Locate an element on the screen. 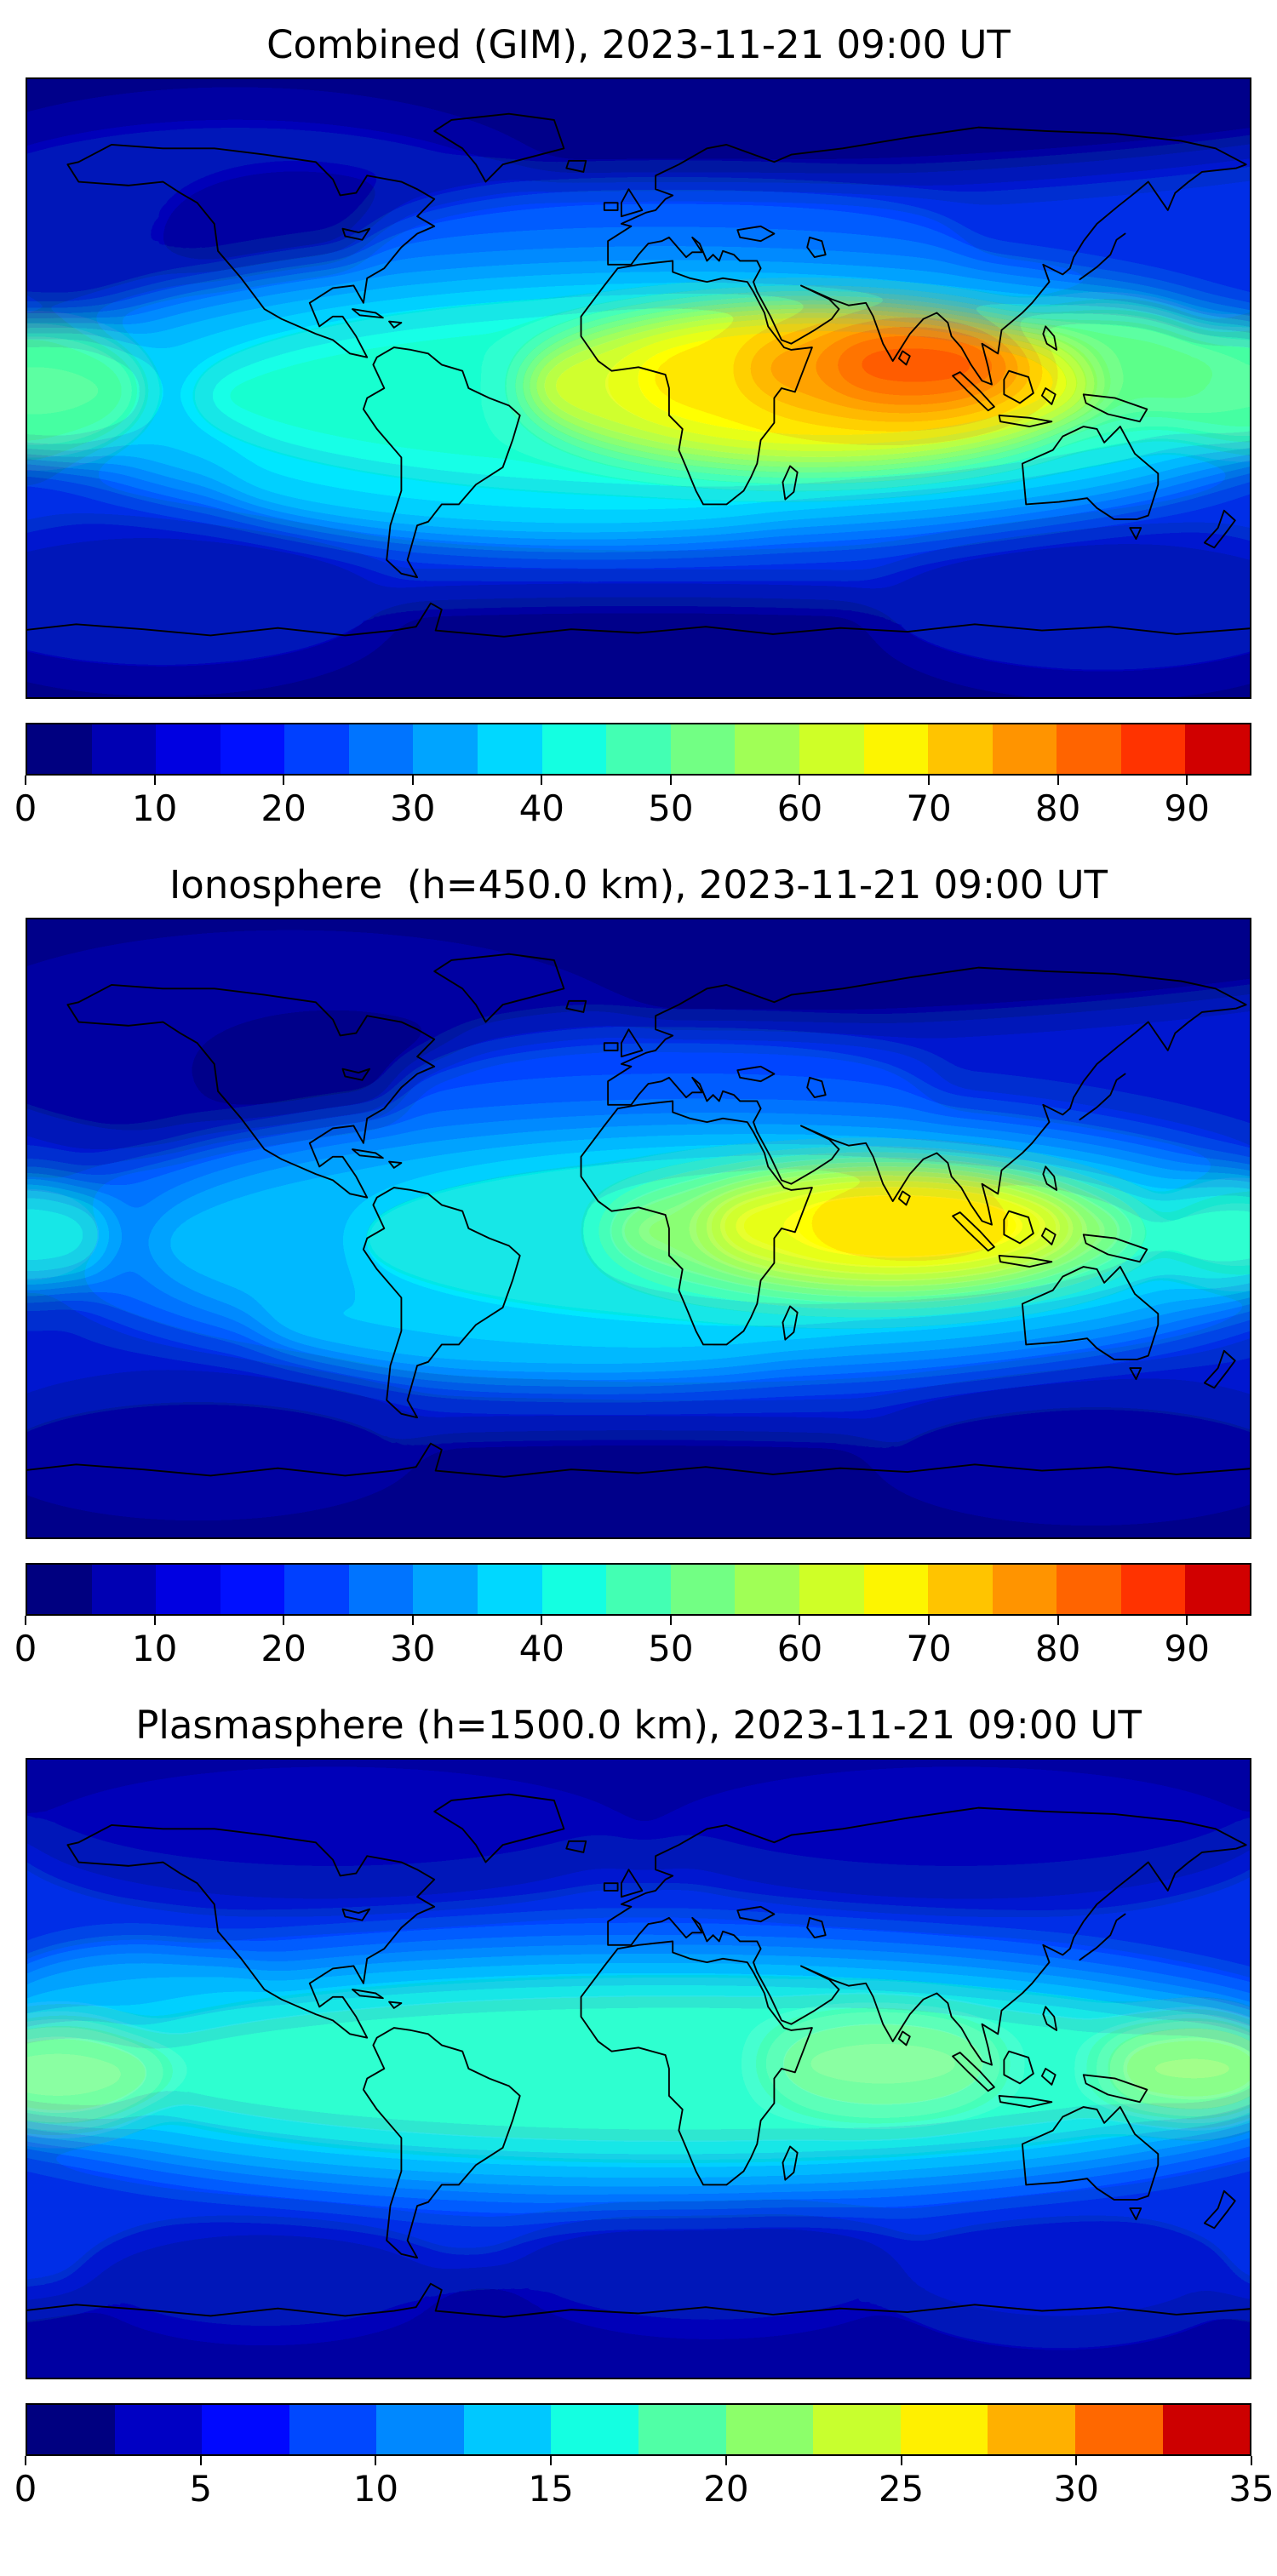 The width and height of the screenshot is (1277, 2576). colorbar-combined: 0 10 20 30 40 50 60 70 80 90 is located at coordinates (632, 777).